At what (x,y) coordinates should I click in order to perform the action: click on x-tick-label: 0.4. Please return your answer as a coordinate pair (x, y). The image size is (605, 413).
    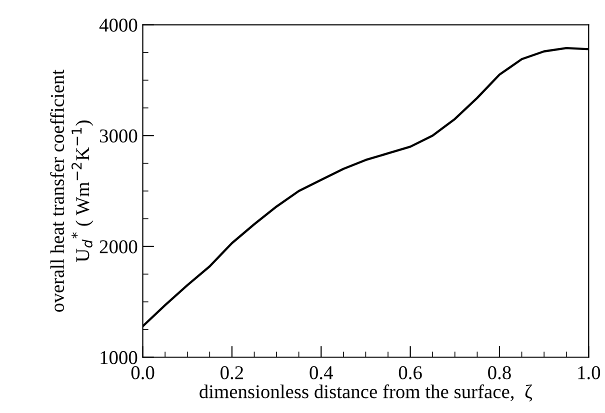
    Looking at the image, I should click on (321, 373).